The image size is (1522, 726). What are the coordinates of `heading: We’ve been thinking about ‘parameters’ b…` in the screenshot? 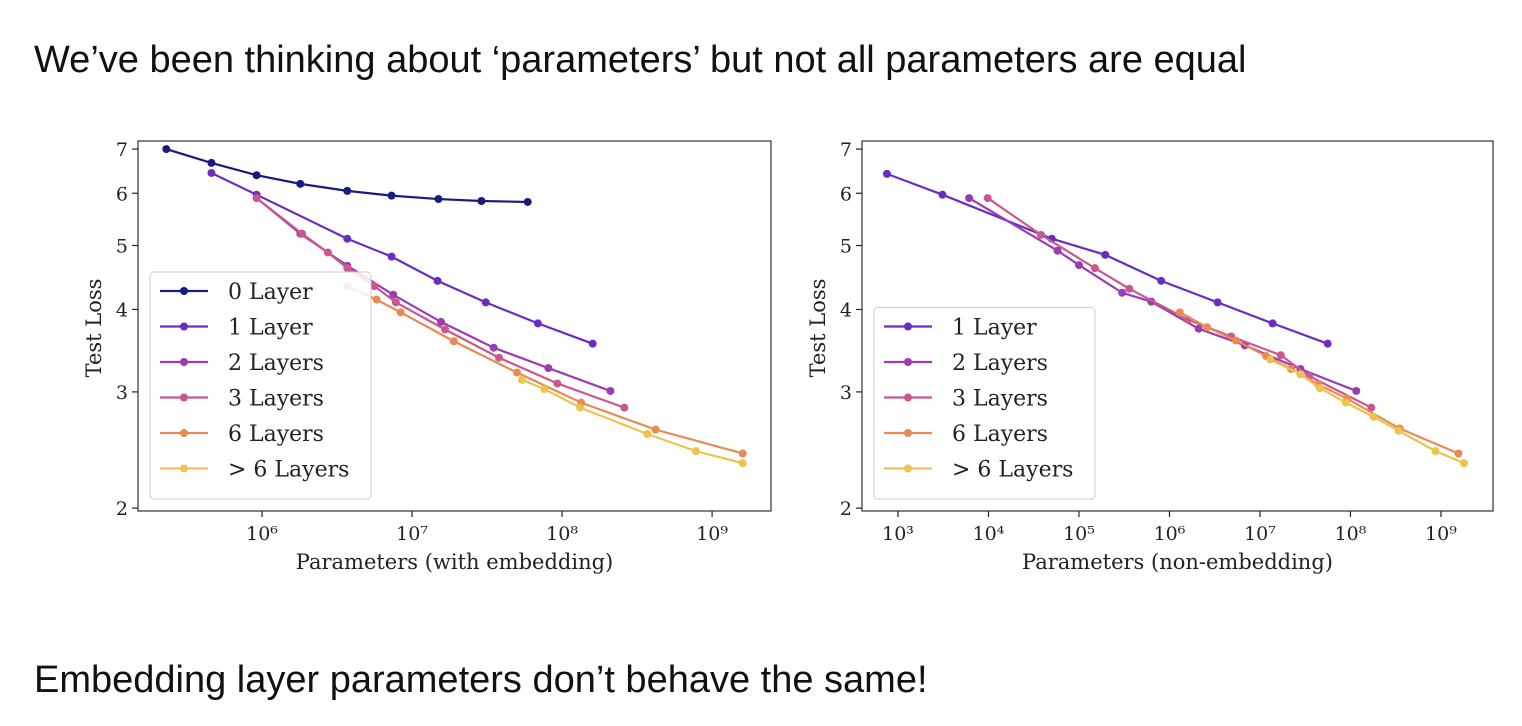 It's located at (640, 60).